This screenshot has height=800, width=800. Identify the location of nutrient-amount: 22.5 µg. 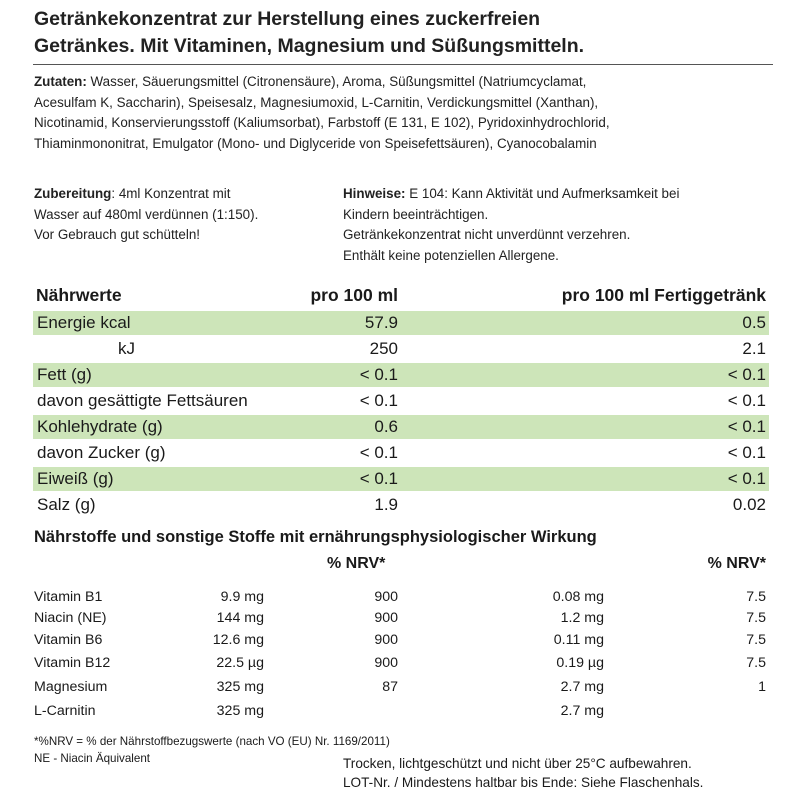
(240, 663).